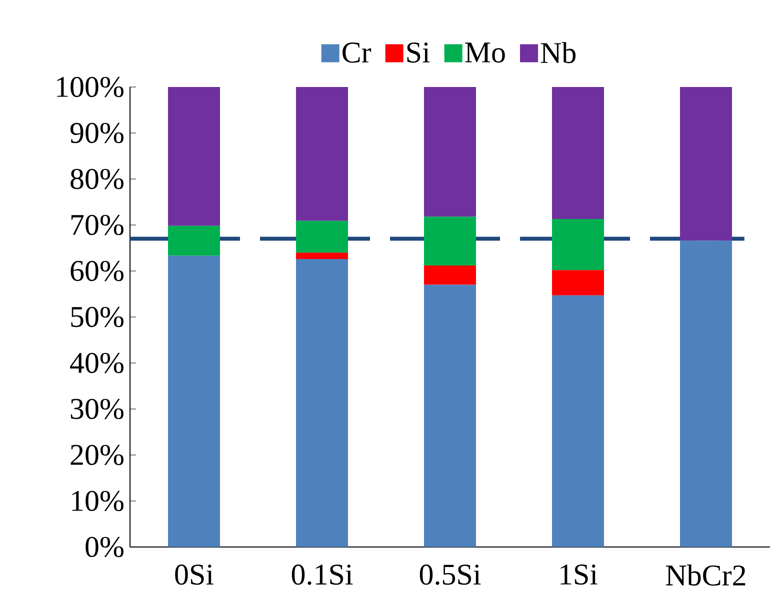  I want to click on y-tick-label: 60%, so click(97, 271).